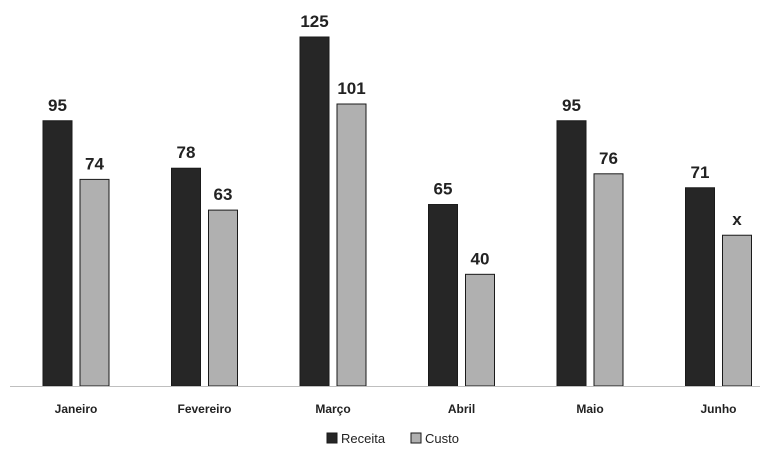 The height and width of the screenshot is (455, 768). What do you see at coordinates (351, 245) in the screenshot?
I see `bar-custo-marco` at bounding box center [351, 245].